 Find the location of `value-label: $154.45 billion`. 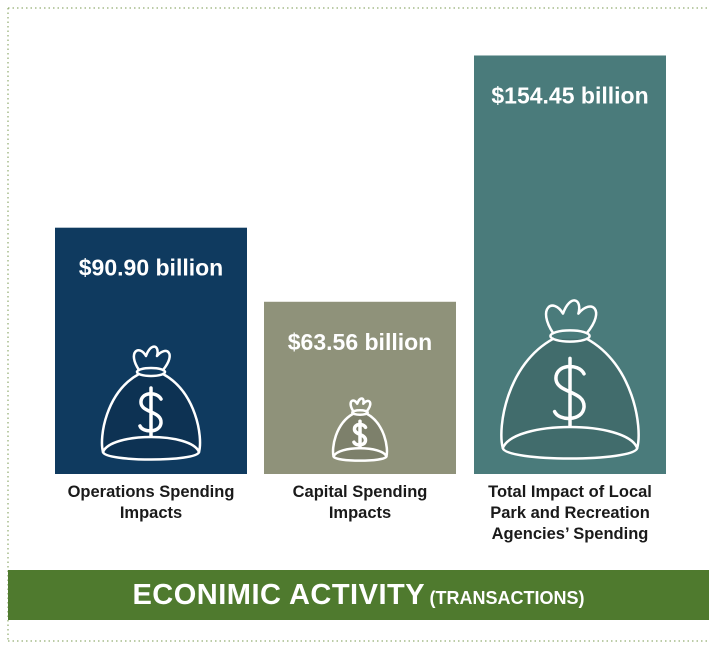

value-label: $154.45 billion is located at coordinates (569, 95).